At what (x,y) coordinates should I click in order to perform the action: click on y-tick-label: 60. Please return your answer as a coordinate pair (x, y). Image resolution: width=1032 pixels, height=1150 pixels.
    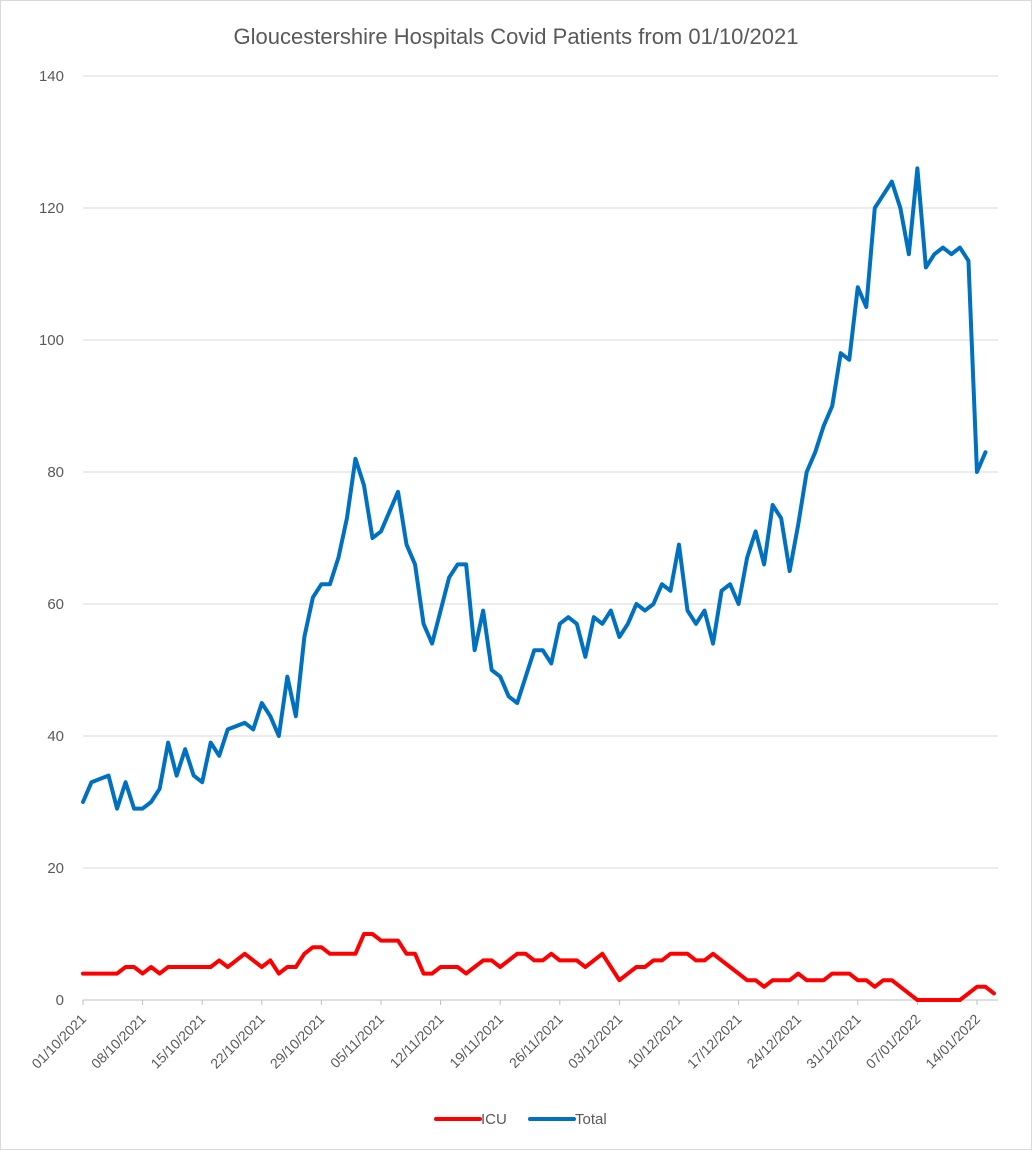
    Looking at the image, I should click on (55, 604).